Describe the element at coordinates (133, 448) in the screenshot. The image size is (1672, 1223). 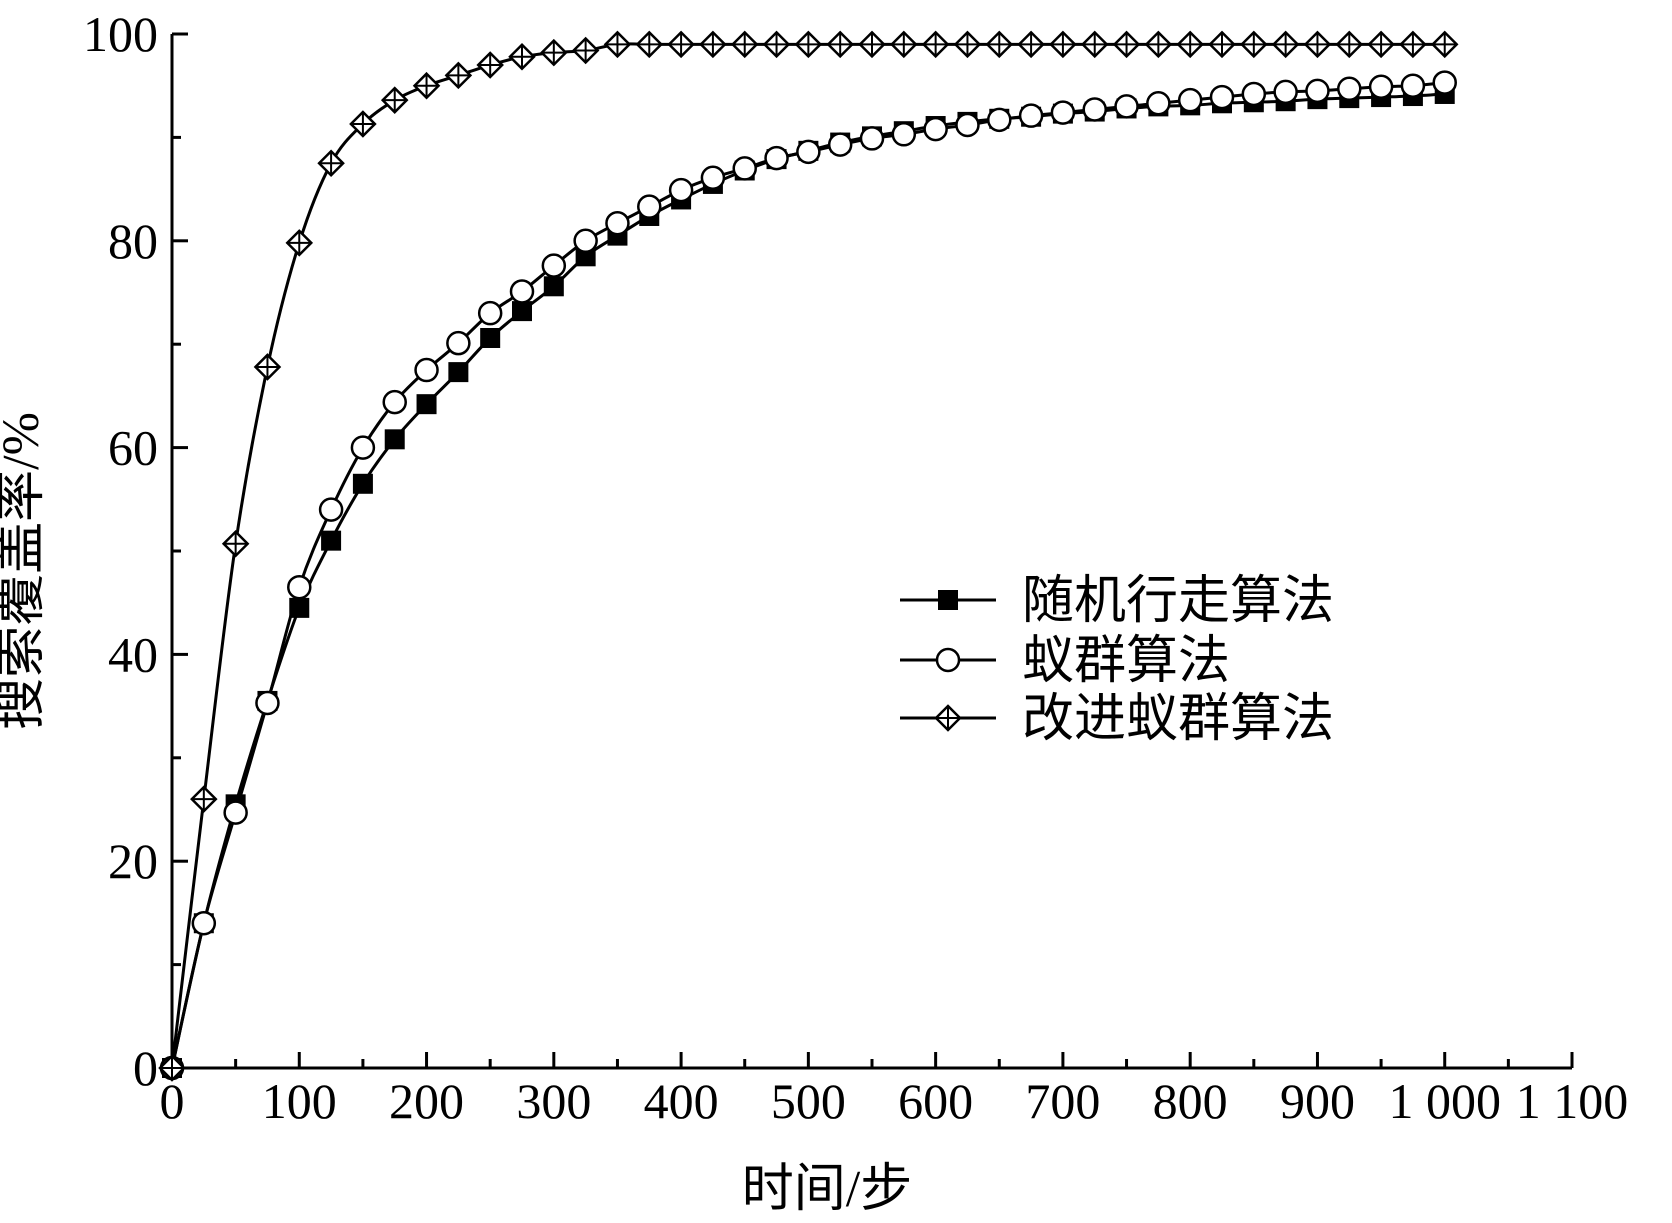
I see `y-tick-label: 60` at that location.